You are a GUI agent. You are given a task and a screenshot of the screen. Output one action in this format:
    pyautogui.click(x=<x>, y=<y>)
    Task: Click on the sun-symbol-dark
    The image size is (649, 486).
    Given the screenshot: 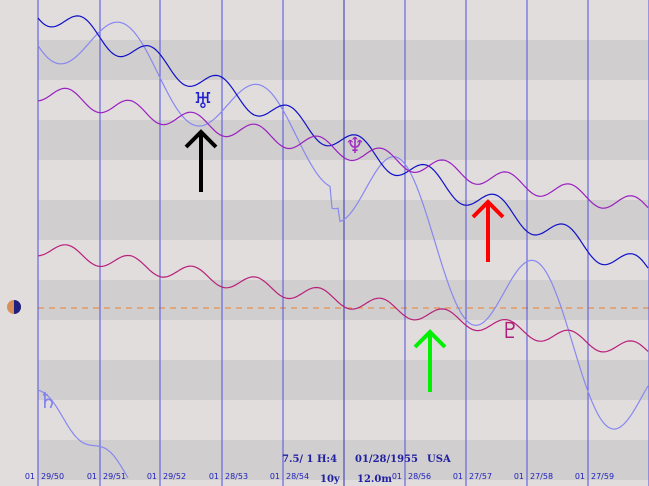 What is the action you would take?
    pyautogui.click(x=17, y=307)
    